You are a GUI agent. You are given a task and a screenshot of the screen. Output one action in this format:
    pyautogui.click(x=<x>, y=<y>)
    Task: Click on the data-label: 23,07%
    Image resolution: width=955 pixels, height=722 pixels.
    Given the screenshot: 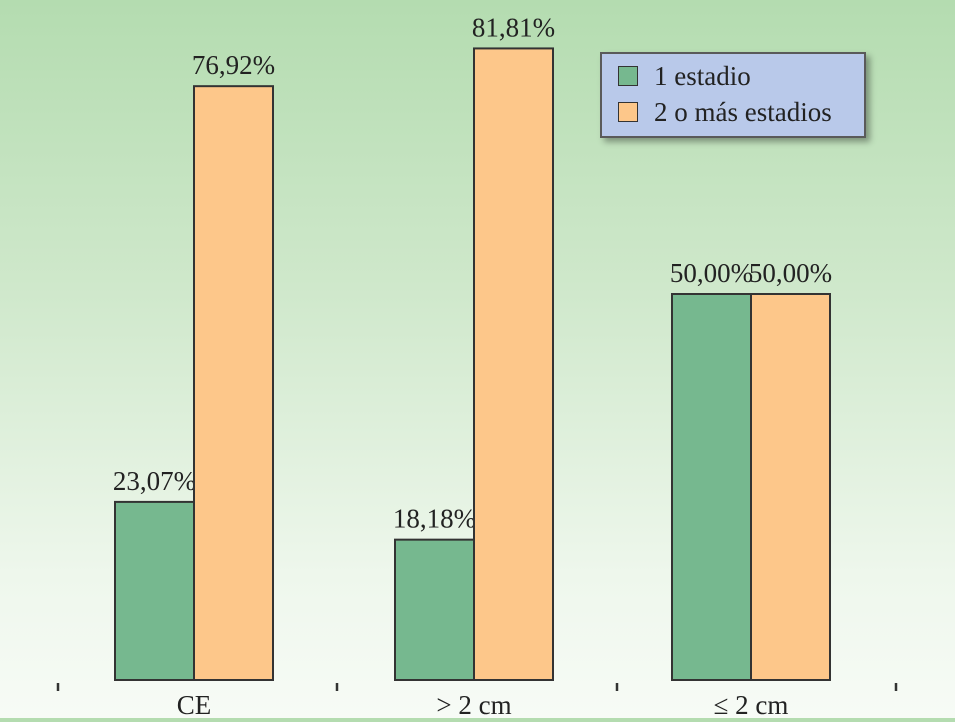 What is the action you would take?
    pyautogui.click(x=154, y=481)
    